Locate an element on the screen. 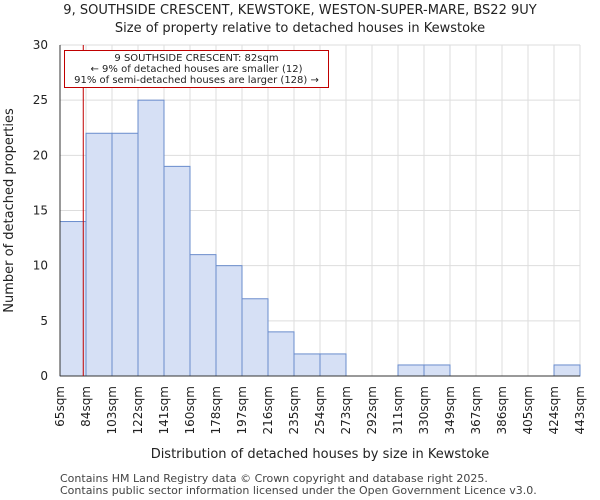 This screenshot has width=600, height=500. x-tick-label: 311sqm is located at coordinates (398, 410).